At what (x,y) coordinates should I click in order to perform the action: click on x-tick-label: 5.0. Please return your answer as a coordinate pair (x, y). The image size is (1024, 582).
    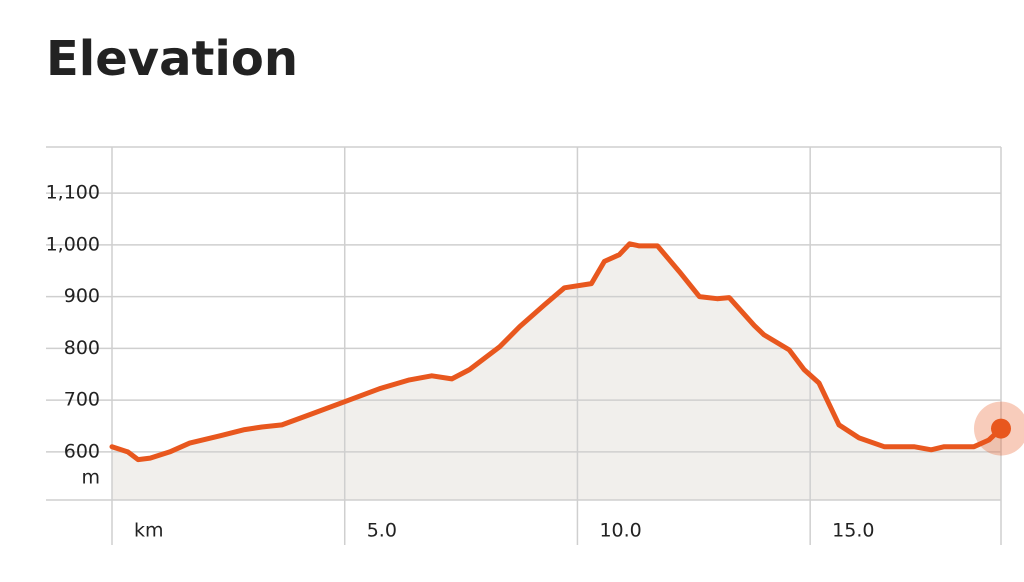
    Looking at the image, I should click on (382, 531).